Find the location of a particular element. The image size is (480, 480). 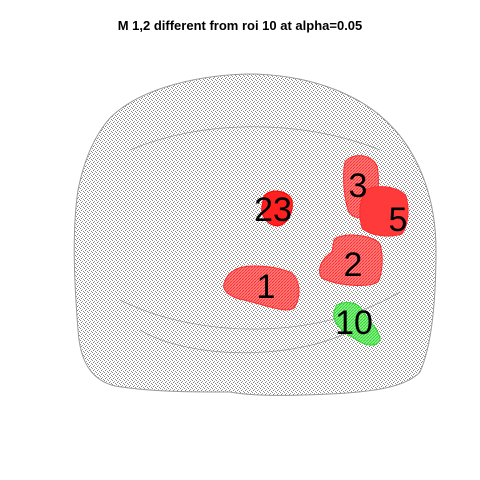

roi-1-region is located at coordinates (261, 288).